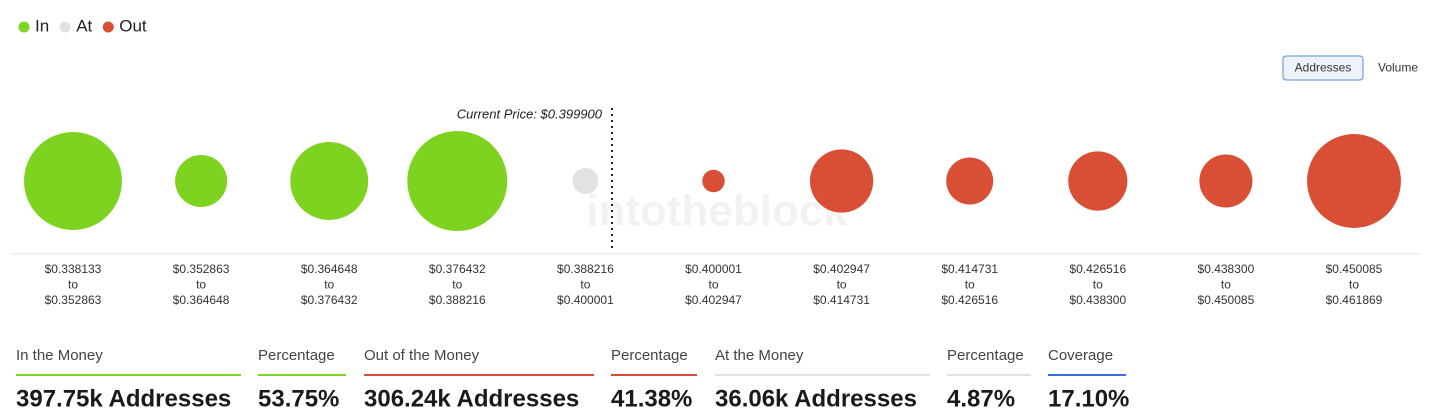  Describe the element at coordinates (133, 25) in the screenshot. I see `legend-label: Out` at that location.